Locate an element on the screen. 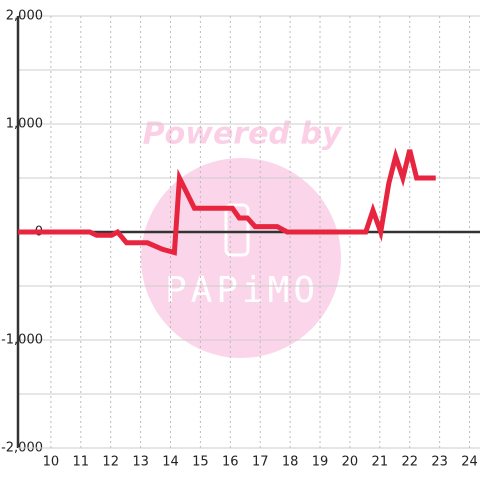  y-tick-label: 1,000 is located at coordinates (24, 124).